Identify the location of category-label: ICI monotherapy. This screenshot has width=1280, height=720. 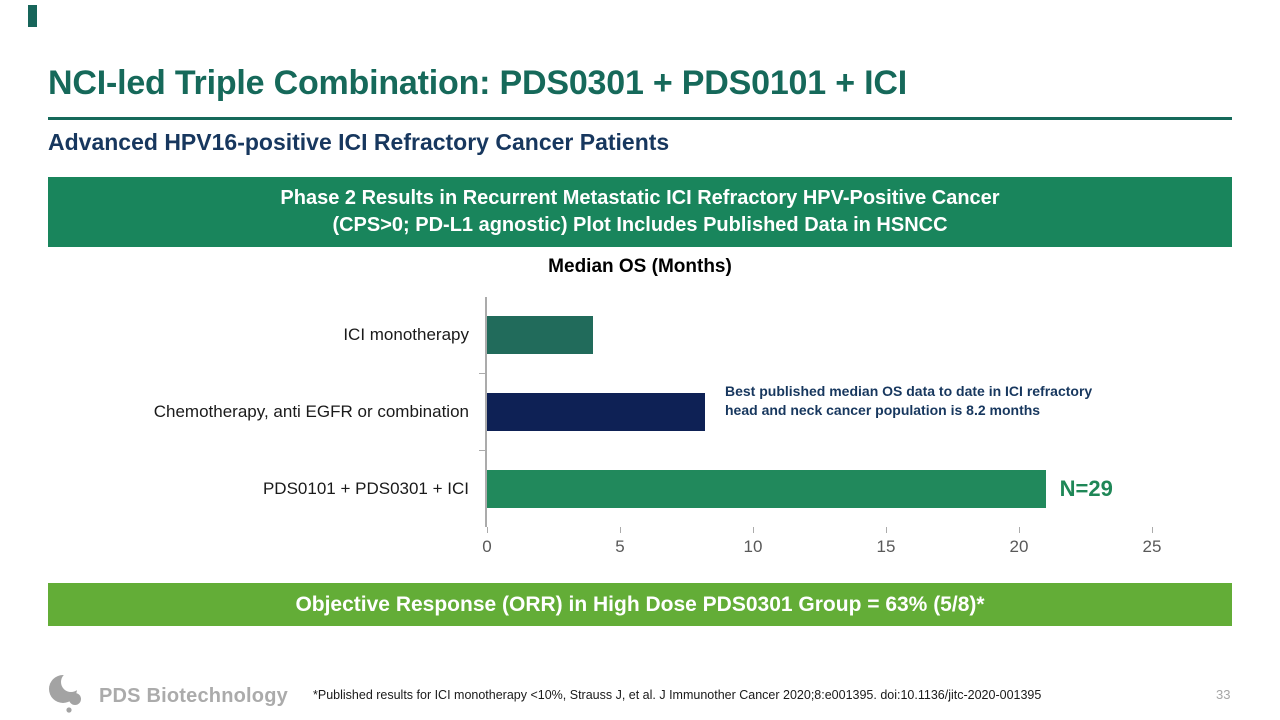
(406, 335).